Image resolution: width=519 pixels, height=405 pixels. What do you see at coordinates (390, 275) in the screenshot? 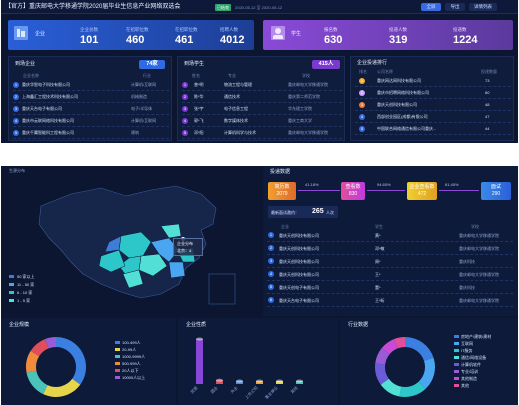
I see `table-row: 4 重庆天创科技有限公司 王* 重庆邮电大学移通学院` at bounding box center [390, 275].